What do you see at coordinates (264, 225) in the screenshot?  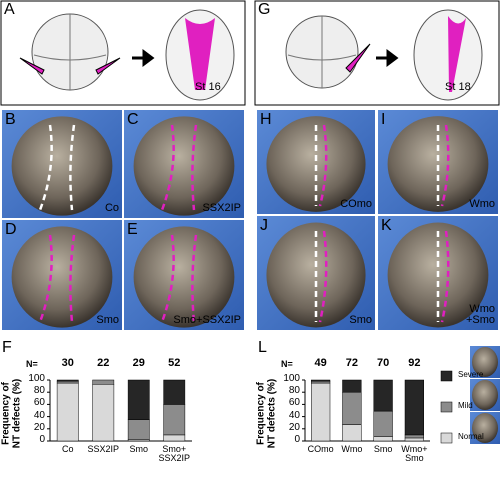 I see `panel-letter: J` at bounding box center [264, 225].